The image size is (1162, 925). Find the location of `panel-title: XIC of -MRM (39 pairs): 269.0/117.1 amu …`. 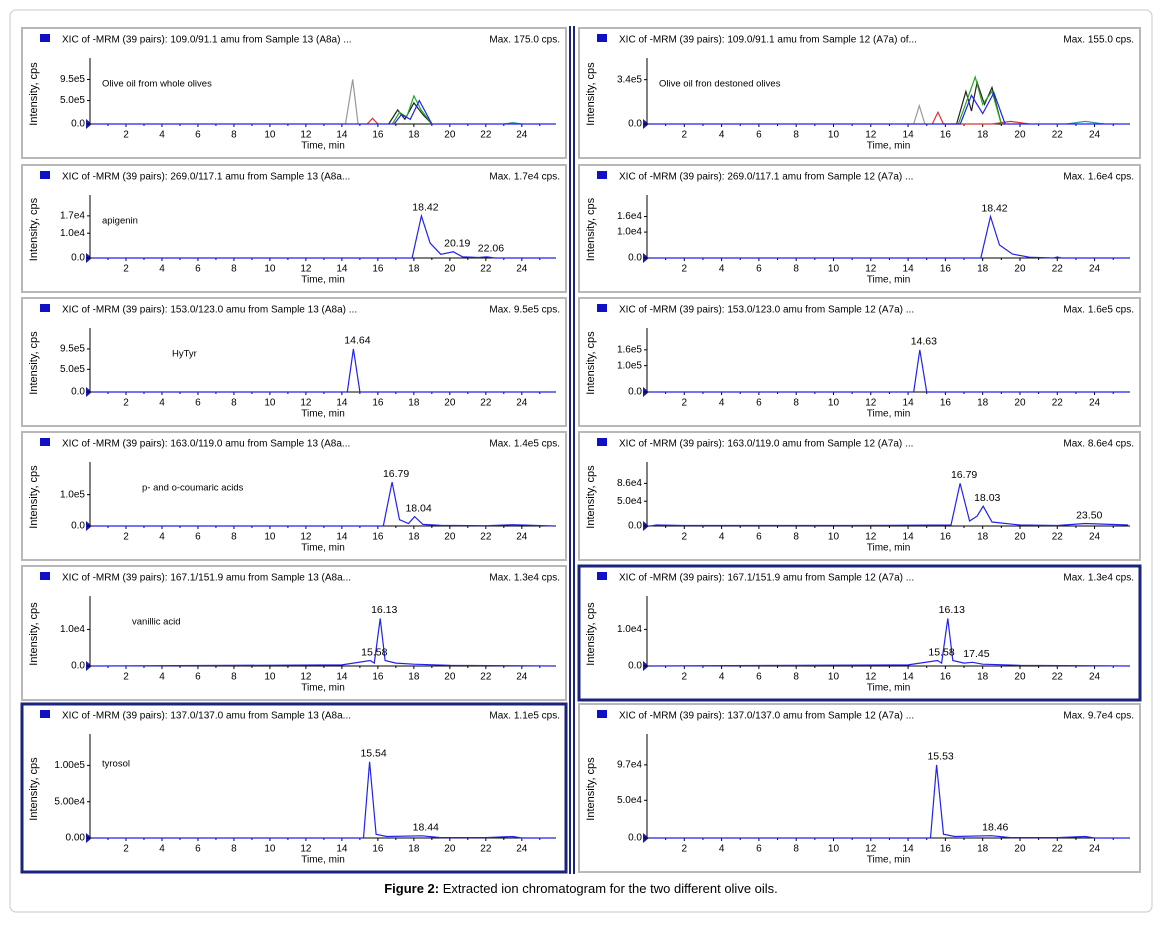

panel-title: XIC of -MRM (39 pairs): 269.0/117.1 amu … is located at coordinates (766, 177).